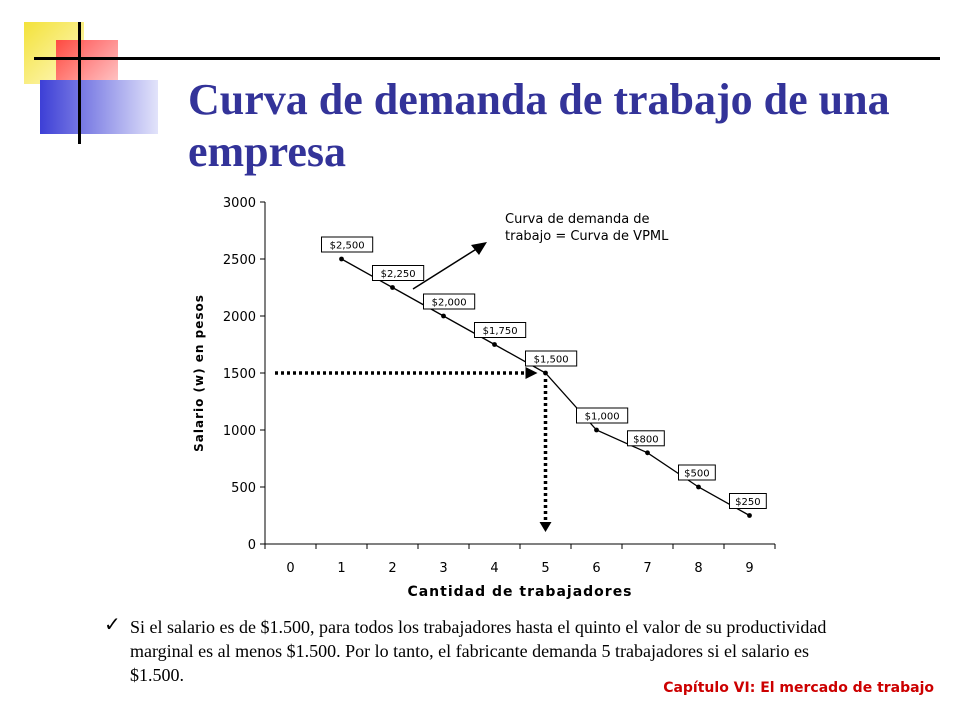 The width and height of the screenshot is (960, 720). What do you see at coordinates (252, 545) in the screenshot?
I see `y-tick-label: 0` at bounding box center [252, 545].